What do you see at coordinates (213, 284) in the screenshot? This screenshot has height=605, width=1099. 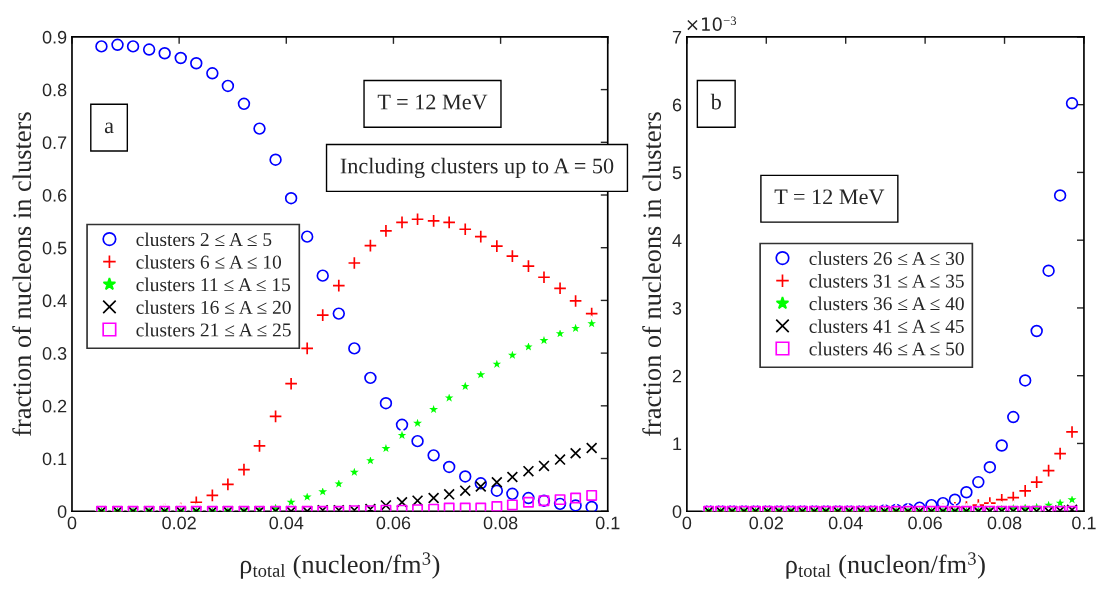 I see `legend-label: clusters 11 ≤ A ≤ 15` at bounding box center [213, 284].